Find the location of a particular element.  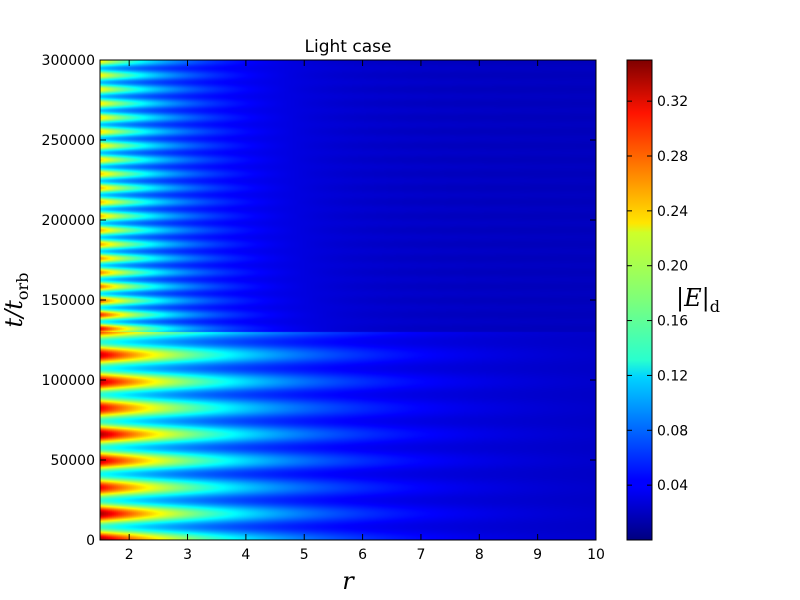

colorbar-tick-label: 0.04 is located at coordinates (672, 486).